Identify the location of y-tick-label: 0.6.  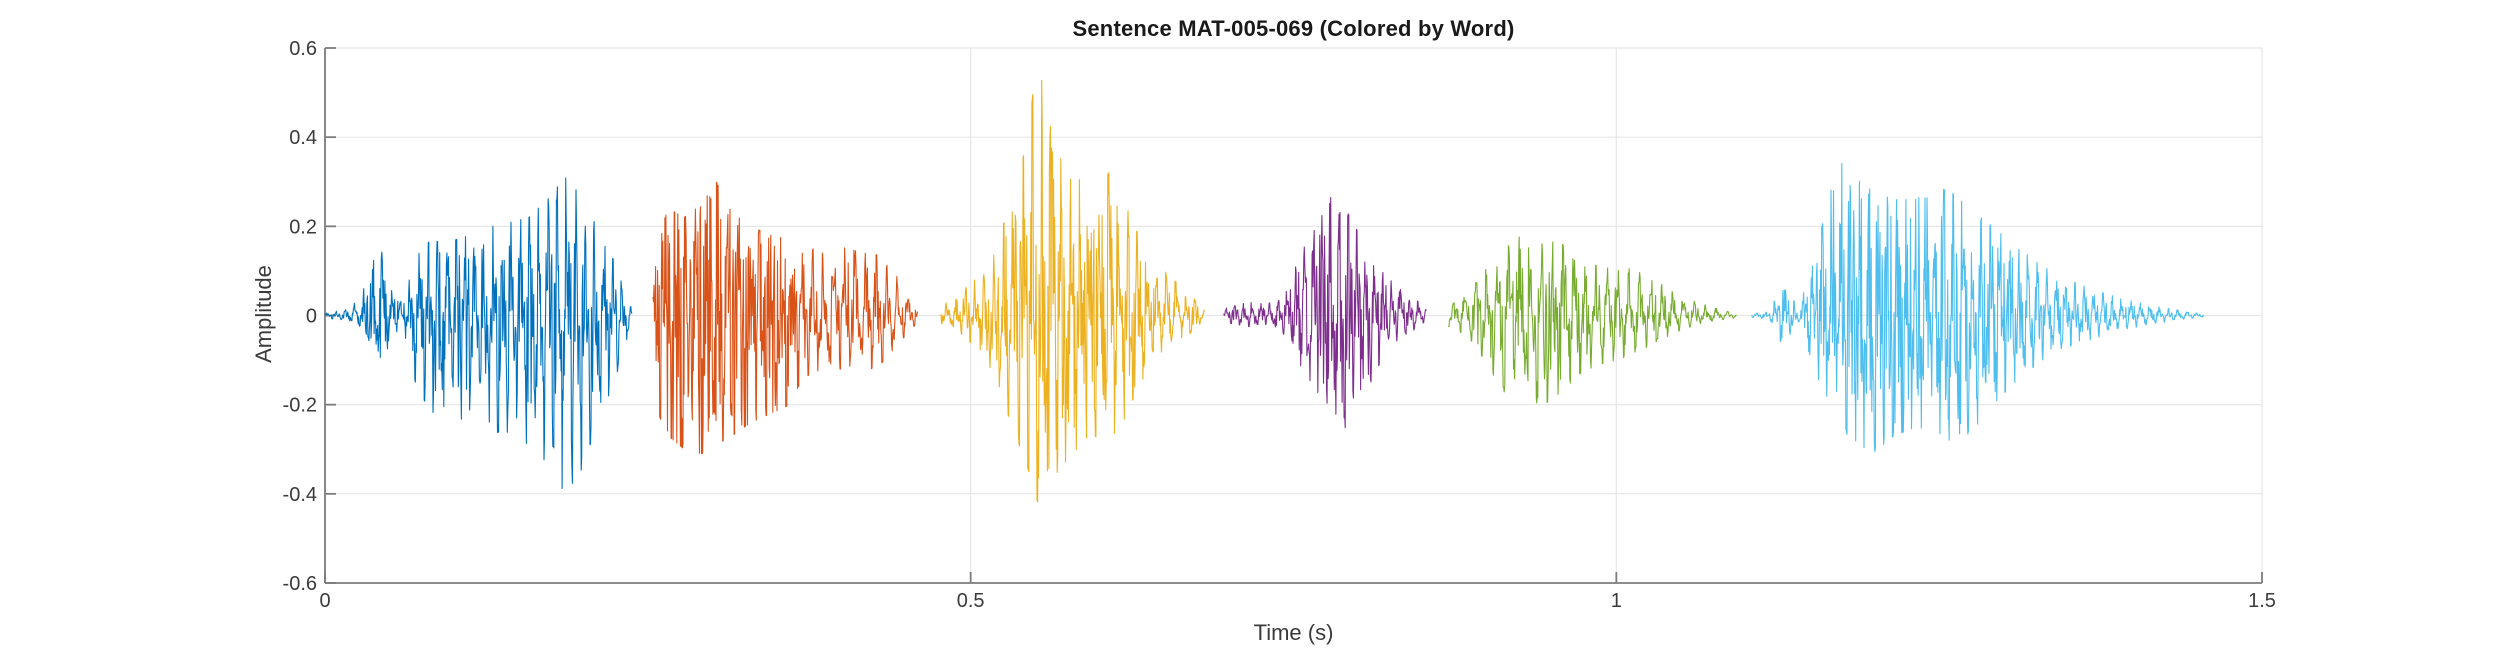
(303, 49).